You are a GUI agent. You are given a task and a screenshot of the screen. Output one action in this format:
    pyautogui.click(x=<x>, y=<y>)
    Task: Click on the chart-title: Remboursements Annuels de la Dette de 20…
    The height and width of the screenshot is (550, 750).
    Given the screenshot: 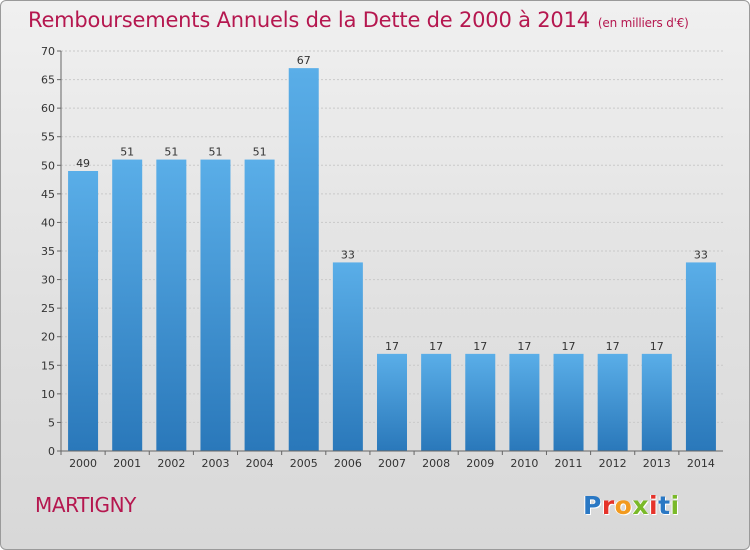 What is the action you would take?
    pyautogui.click(x=358, y=20)
    